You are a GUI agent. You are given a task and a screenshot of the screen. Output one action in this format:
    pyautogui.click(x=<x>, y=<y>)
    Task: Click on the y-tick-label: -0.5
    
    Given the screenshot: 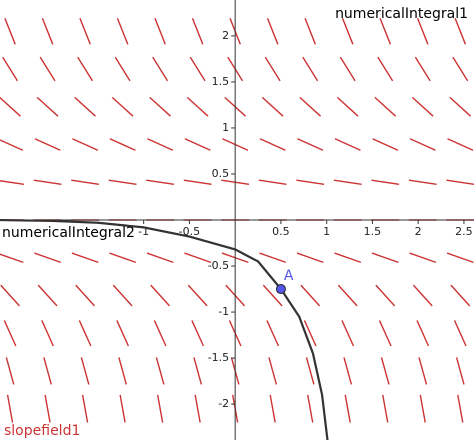 What is the action you would take?
    pyautogui.click(x=218, y=265)
    